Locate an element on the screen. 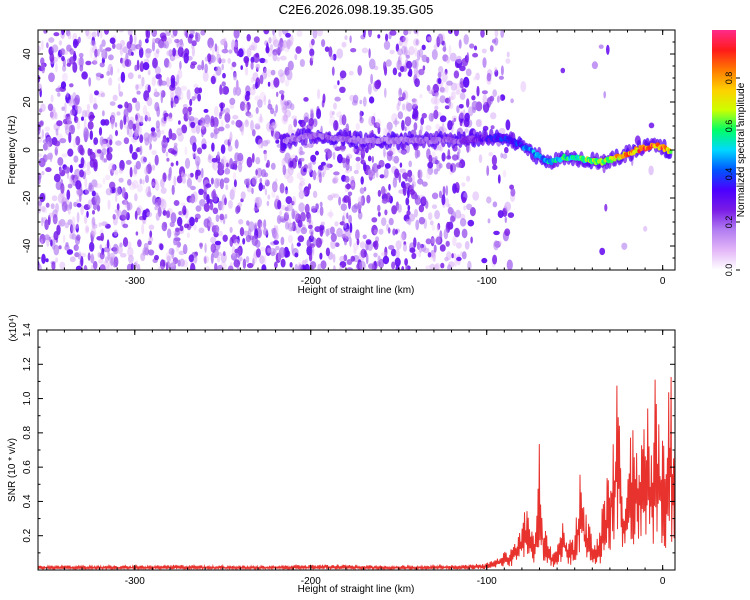  colorbar-tick-label: 0.0 is located at coordinates (729, 270).